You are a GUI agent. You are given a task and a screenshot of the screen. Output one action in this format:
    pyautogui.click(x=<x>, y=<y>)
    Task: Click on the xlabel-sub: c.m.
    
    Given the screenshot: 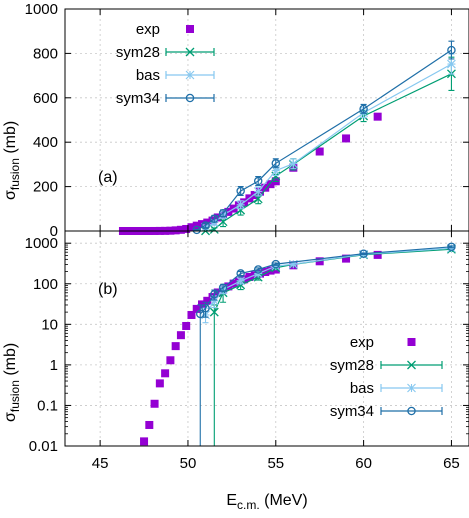 What is the action you would take?
    pyautogui.click(x=248, y=505)
    